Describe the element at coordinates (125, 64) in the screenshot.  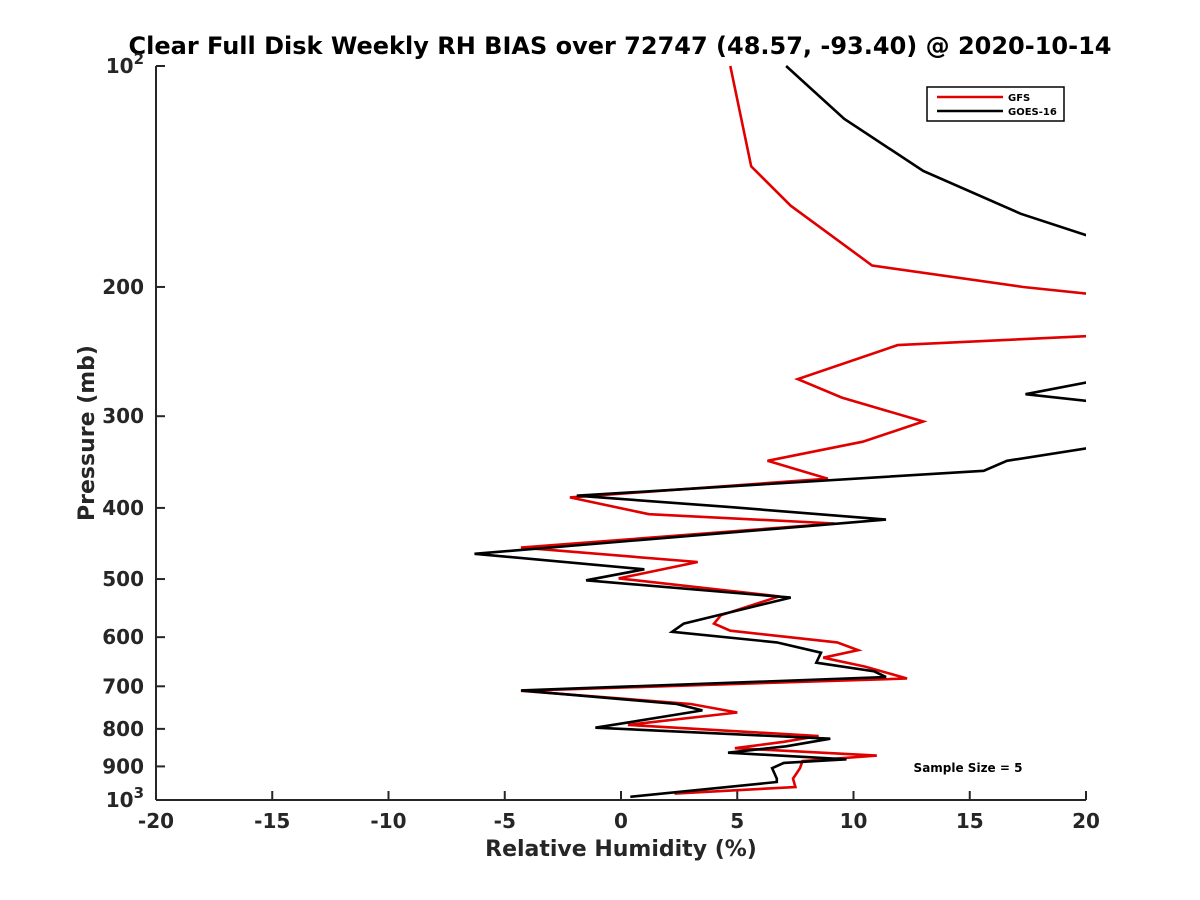
I see `y-tick-label: 10²` at that location.